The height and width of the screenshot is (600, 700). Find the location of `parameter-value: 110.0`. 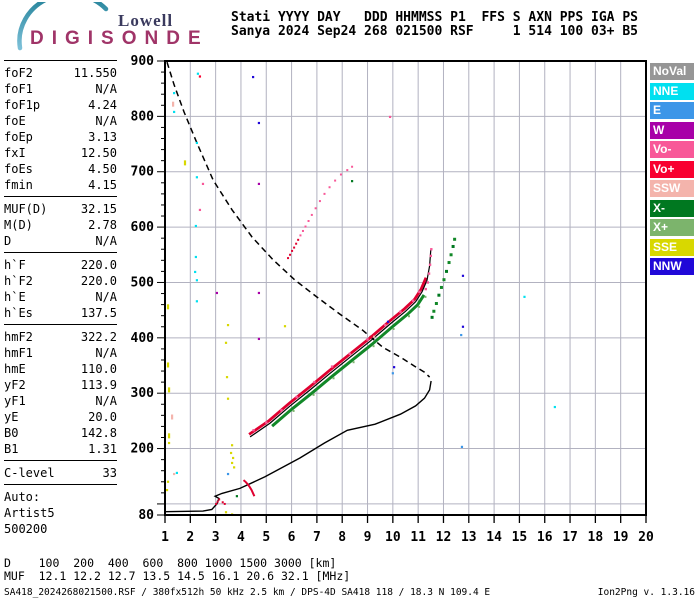

parameter-value: 110.0 is located at coordinates (98, 369).